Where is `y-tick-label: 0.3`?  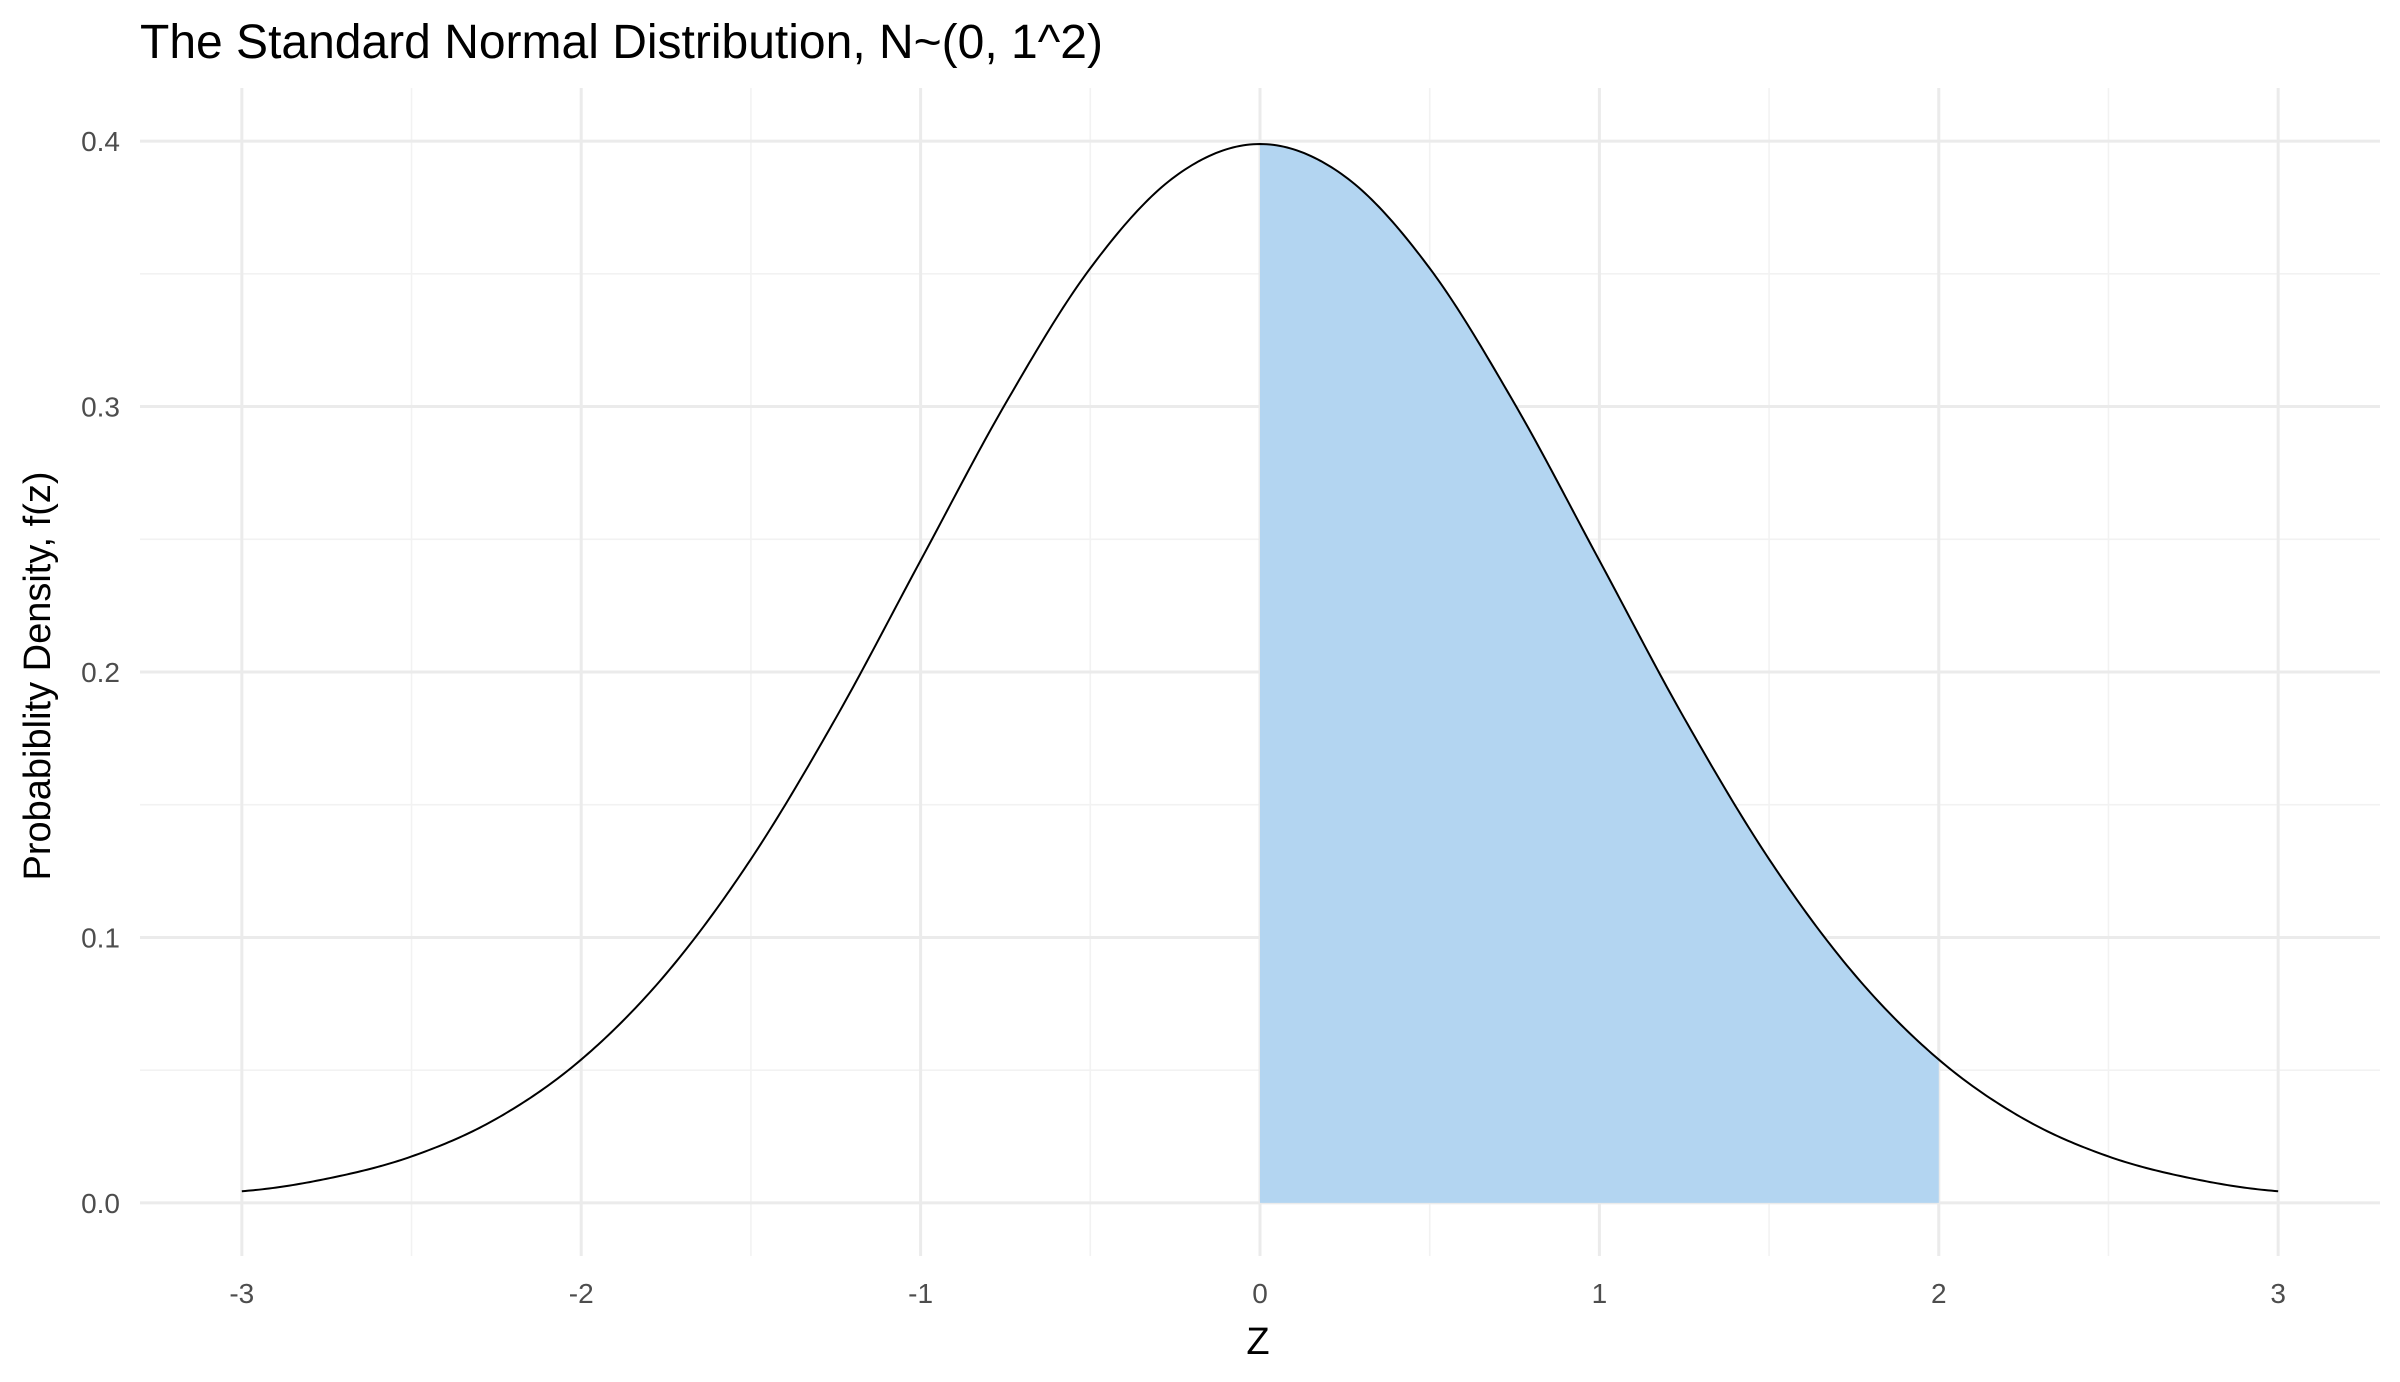
y-tick-label: 0.3 is located at coordinates (100, 407).